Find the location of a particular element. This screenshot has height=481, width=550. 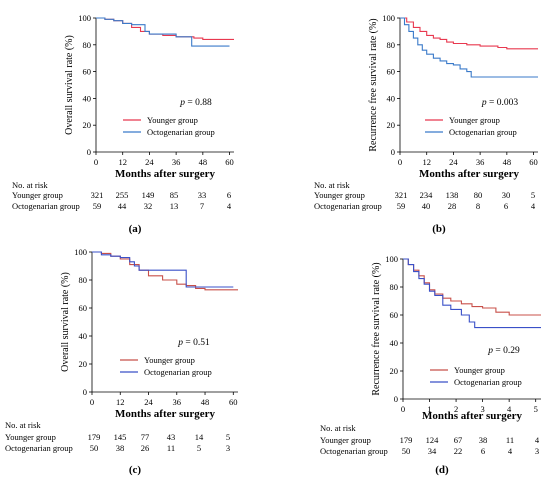

risk-count: 80 is located at coordinates (478, 195).